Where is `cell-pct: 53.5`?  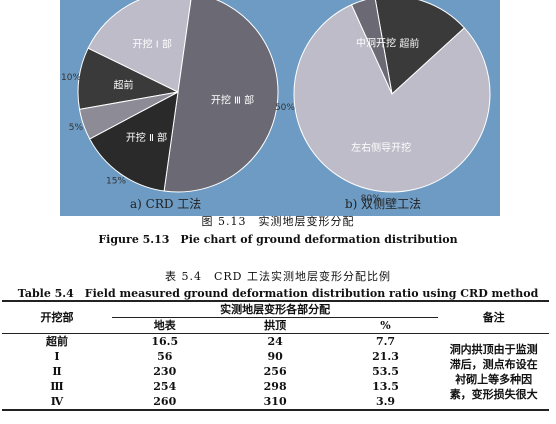
cell-pct: 53.5 is located at coordinates (385, 371).